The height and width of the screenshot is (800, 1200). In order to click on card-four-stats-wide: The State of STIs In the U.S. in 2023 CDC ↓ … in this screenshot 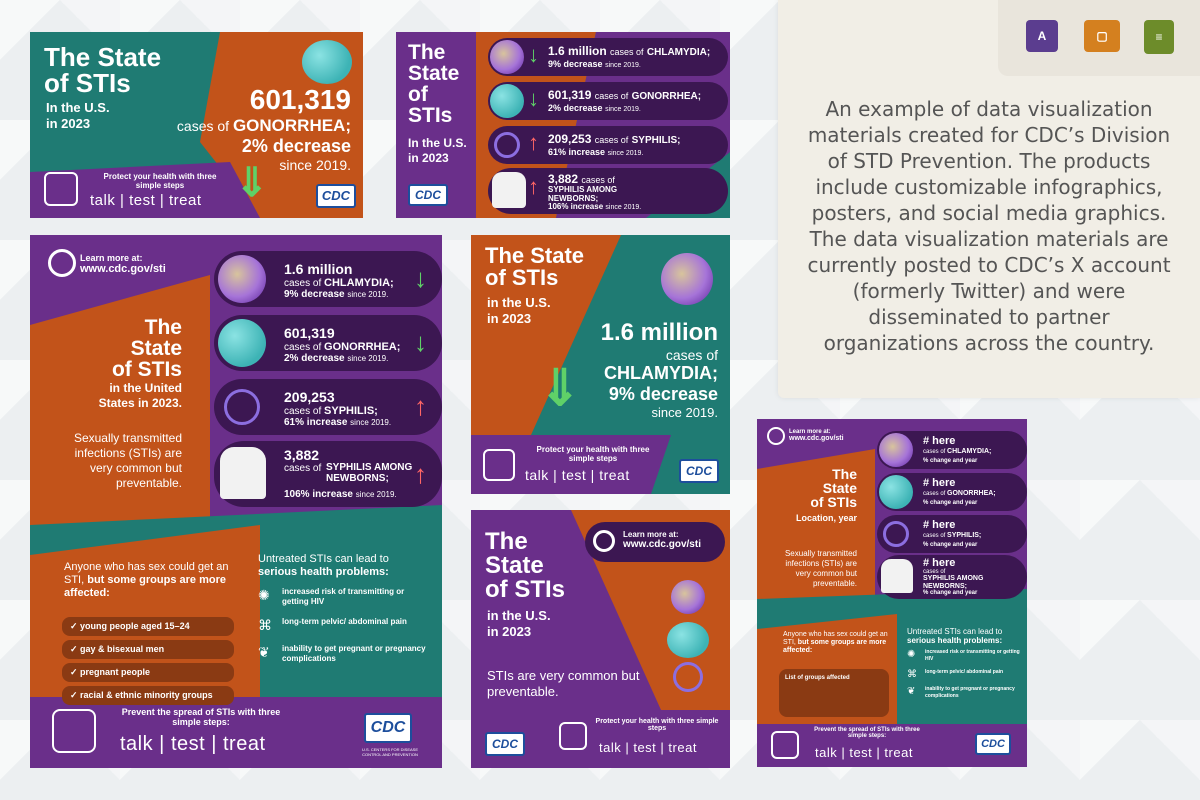, I will do `click(563, 125)`.